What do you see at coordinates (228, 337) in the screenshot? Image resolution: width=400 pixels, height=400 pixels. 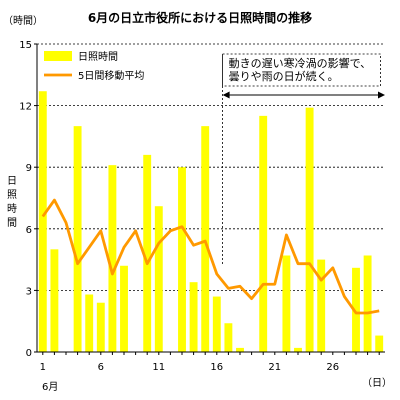 I see `sunshine-bar: 17: 1.4` at bounding box center [228, 337].